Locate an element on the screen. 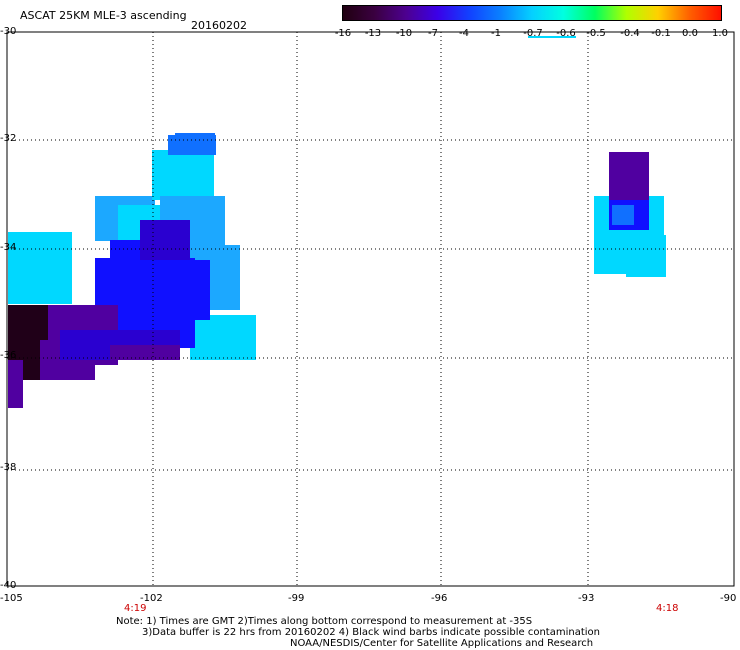 This screenshot has width=740, height=650. colorbar-tick-label: -0.6 is located at coordinates (566, 33).